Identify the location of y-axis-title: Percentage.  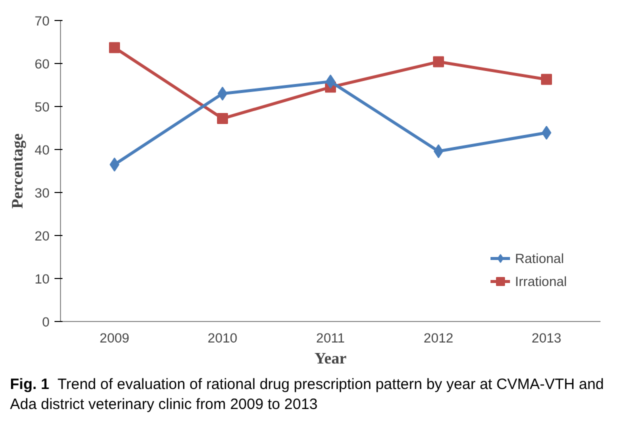
(18, 171).